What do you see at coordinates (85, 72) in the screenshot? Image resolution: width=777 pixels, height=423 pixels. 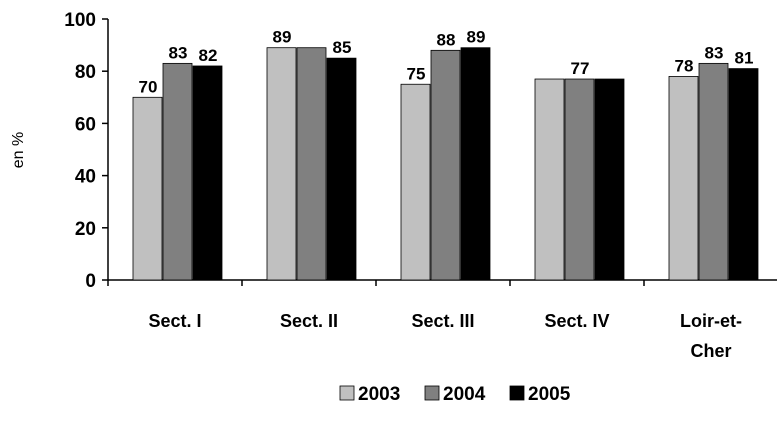 I see `y-tick-label: 80` at bounding box center [85, 72].